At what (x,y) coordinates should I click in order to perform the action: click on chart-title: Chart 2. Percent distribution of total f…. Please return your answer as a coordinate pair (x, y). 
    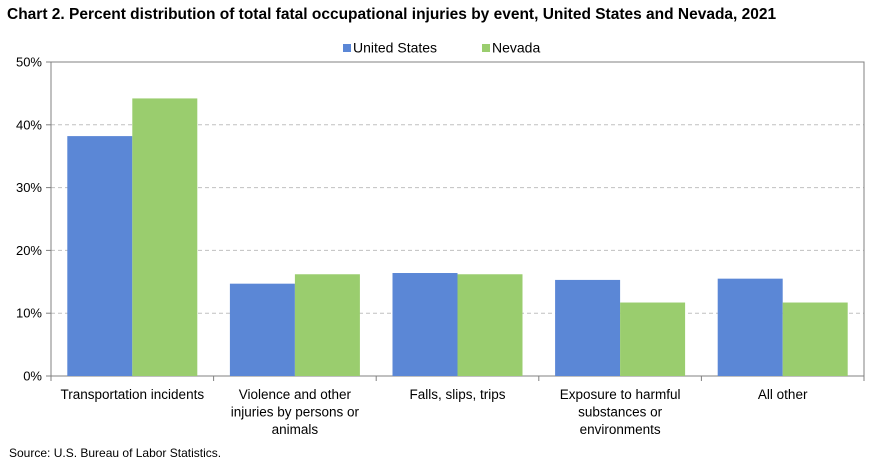
    Looking at the image, I should click on (392, 14).